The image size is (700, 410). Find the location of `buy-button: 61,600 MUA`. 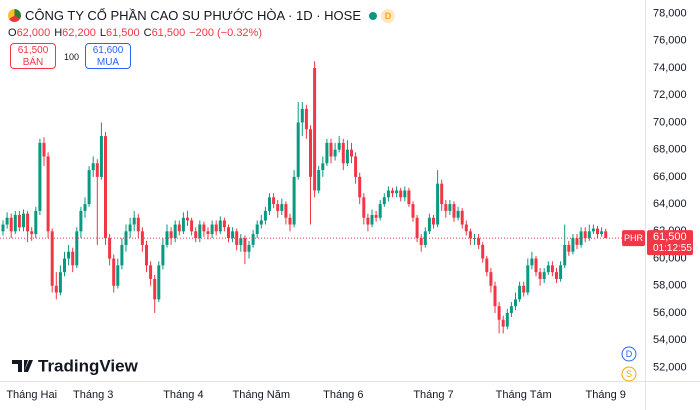

buy-button: 61,600 MUA is located at coordinates (108, 56).